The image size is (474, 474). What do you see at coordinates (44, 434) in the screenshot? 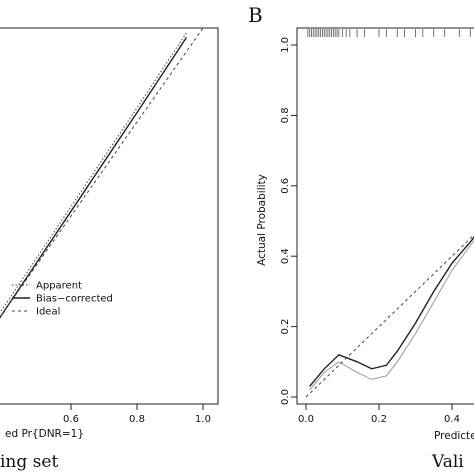
I see `panel-a-x-axis-label: ed Pr{DNR=1}` at bounding box center [44, 434].